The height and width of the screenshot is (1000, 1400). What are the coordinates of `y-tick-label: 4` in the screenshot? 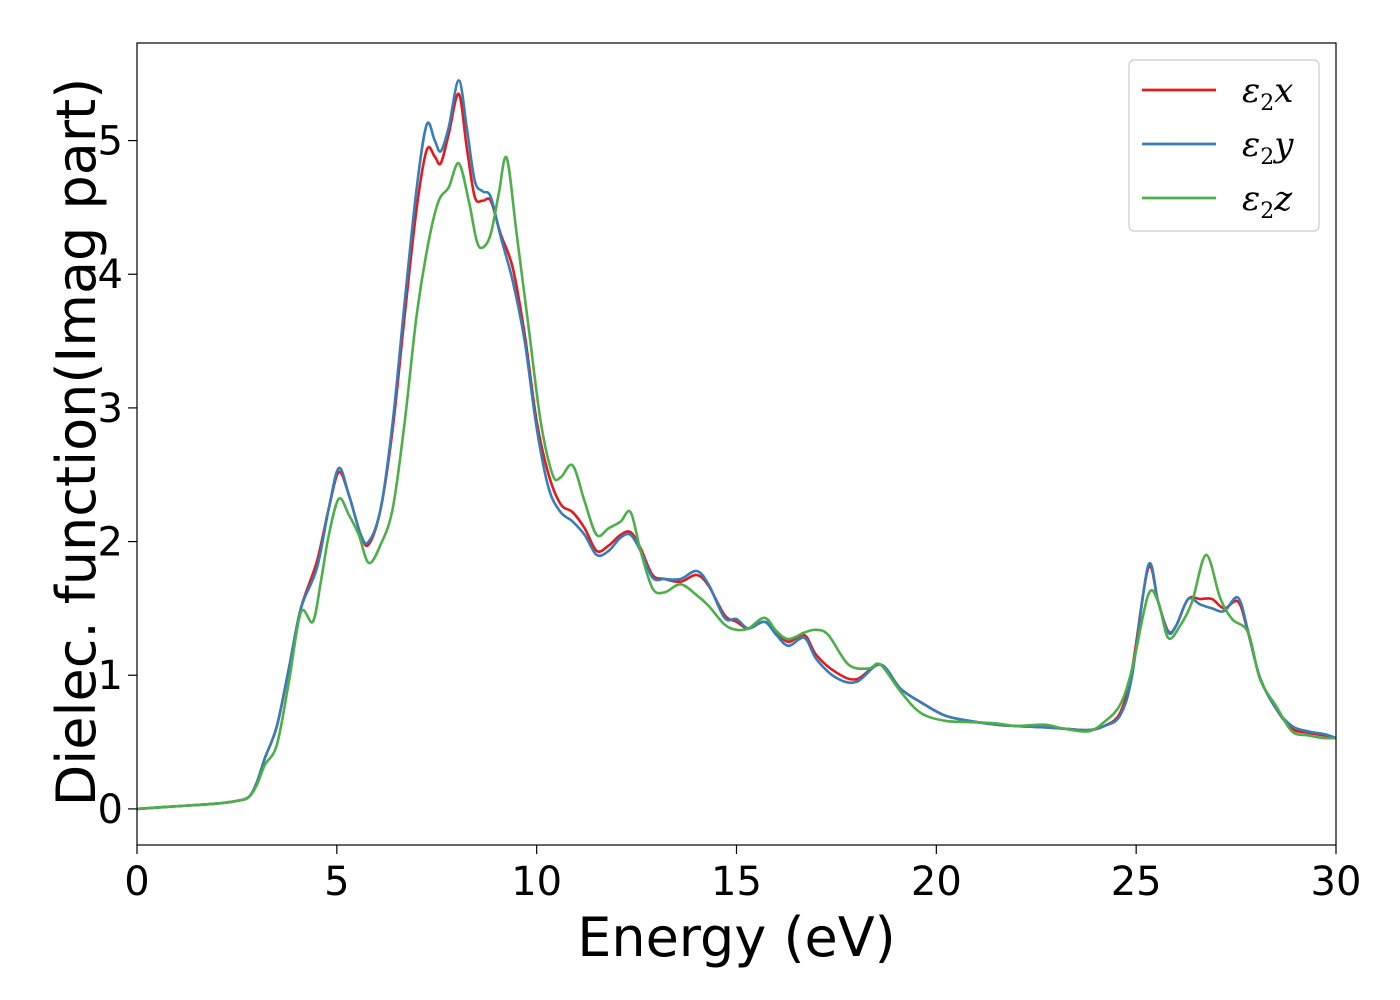 It's located at (110, 275).